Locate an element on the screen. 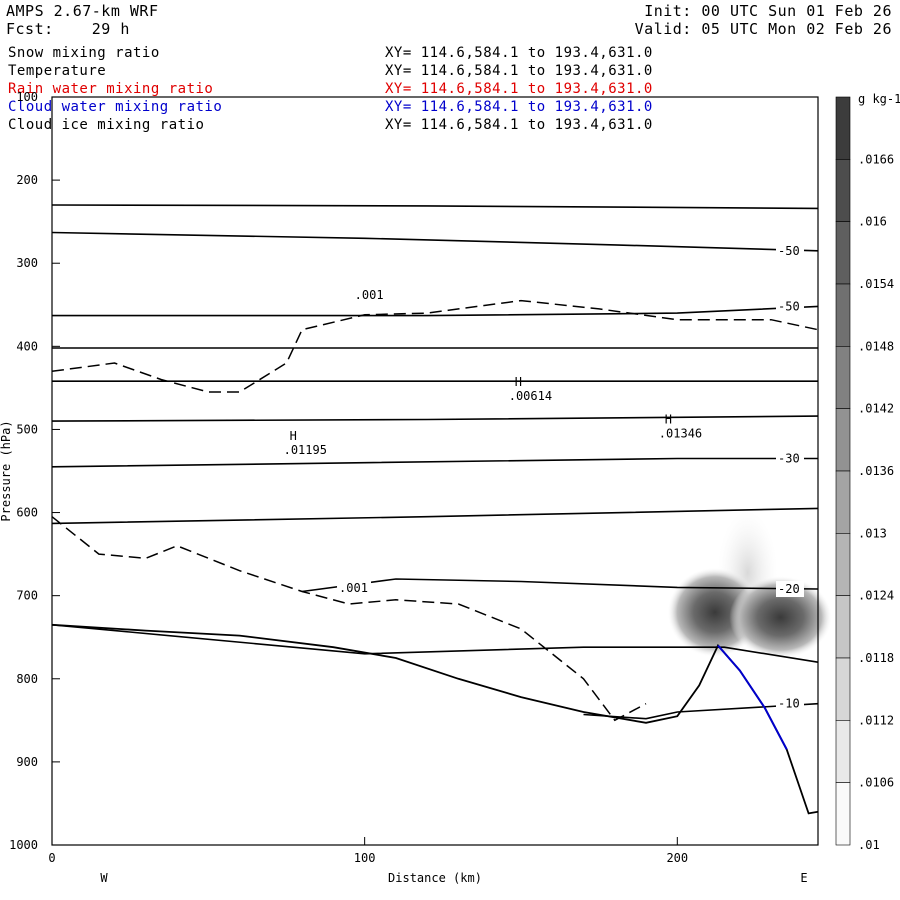  y-tick-label: 700 is located at coordinates (27, 596).